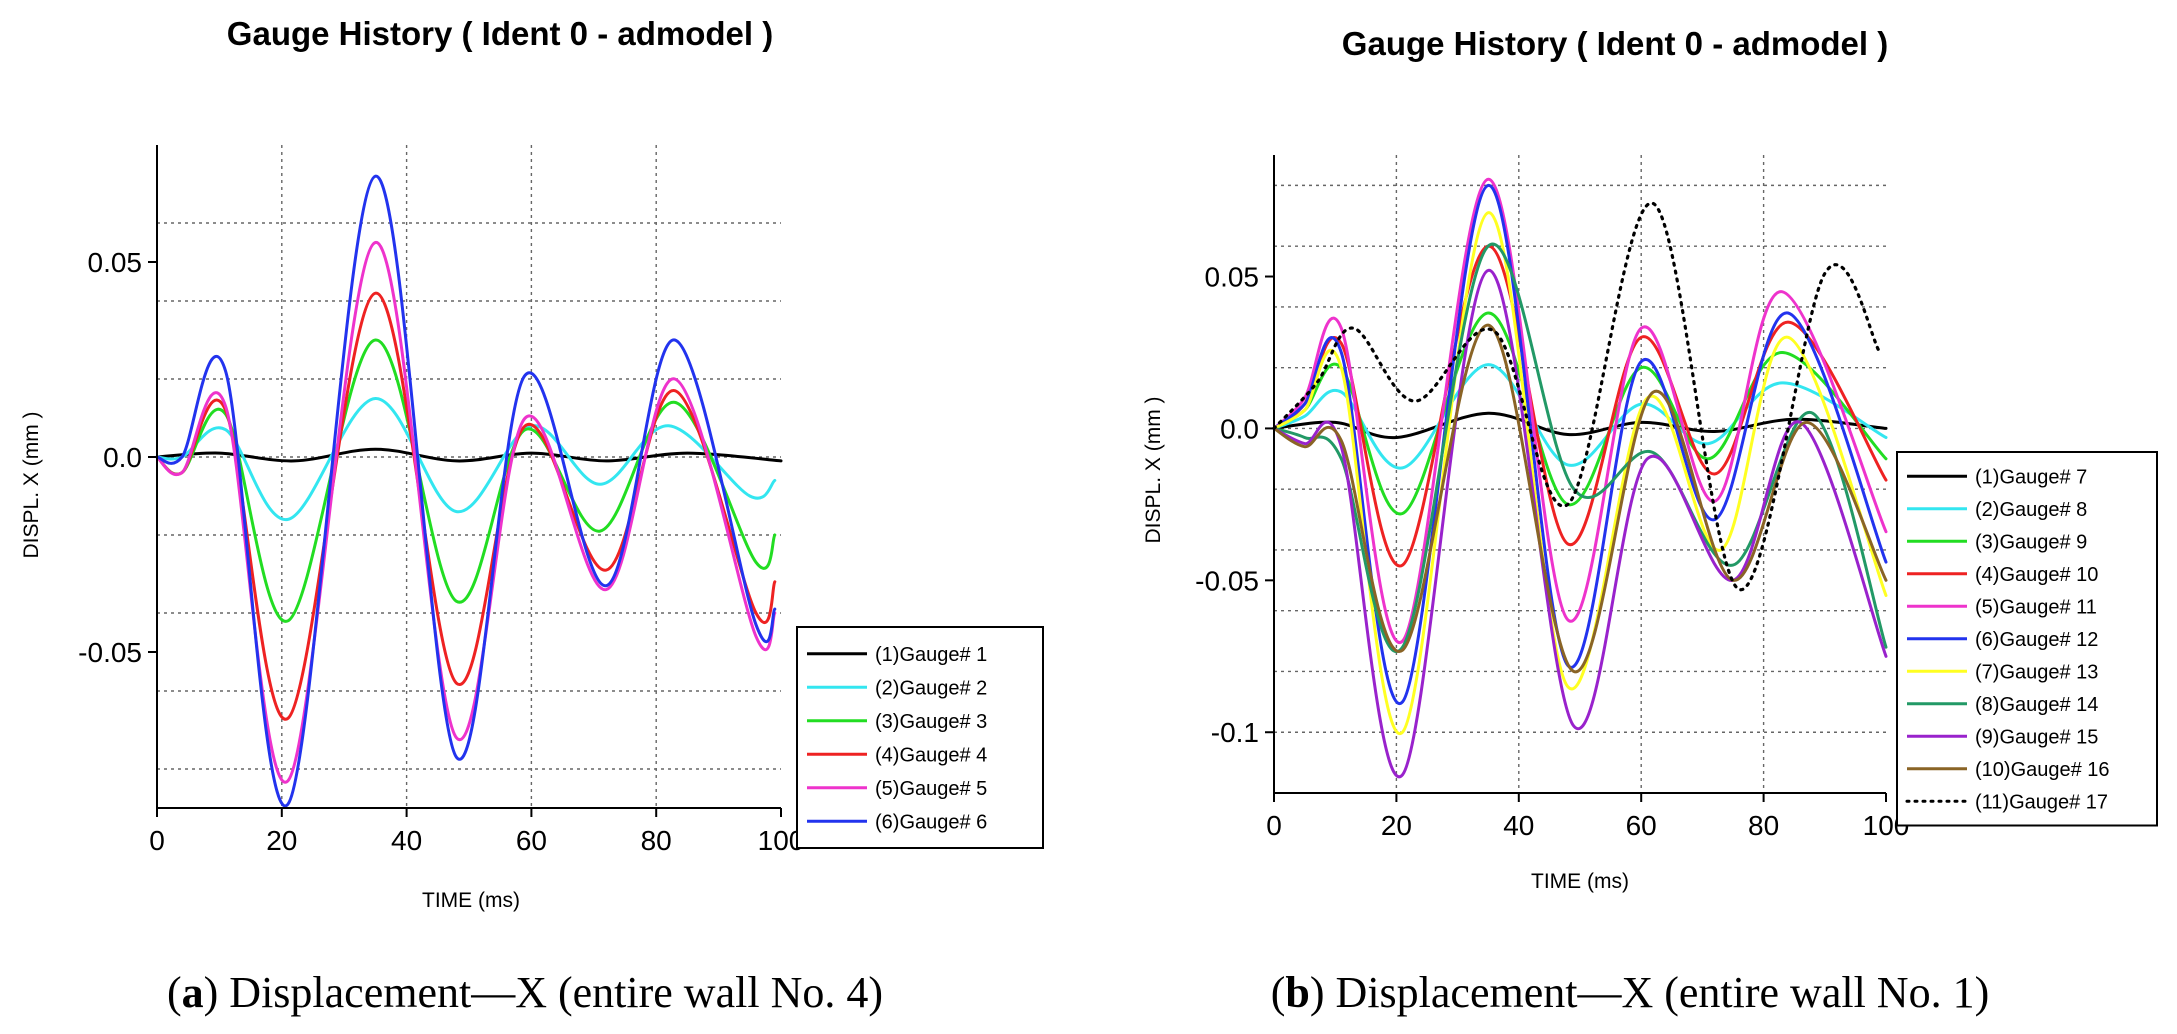 The image size is (2177, 1034). Describe the element at coordinates (1239, 428) in the screenshot. I see `chart-b-ytick-label: 0.0` at that location.